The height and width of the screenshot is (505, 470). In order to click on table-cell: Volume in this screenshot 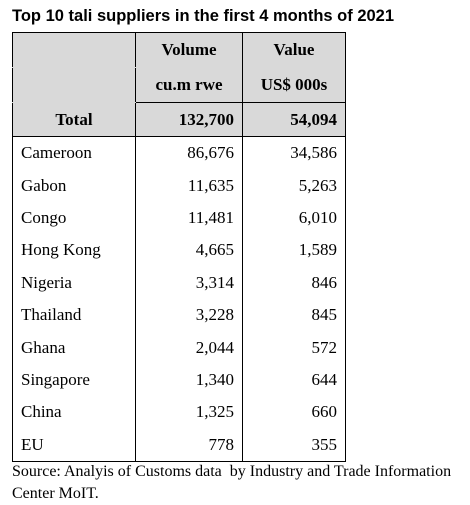, I will do `click(189, 50)`.